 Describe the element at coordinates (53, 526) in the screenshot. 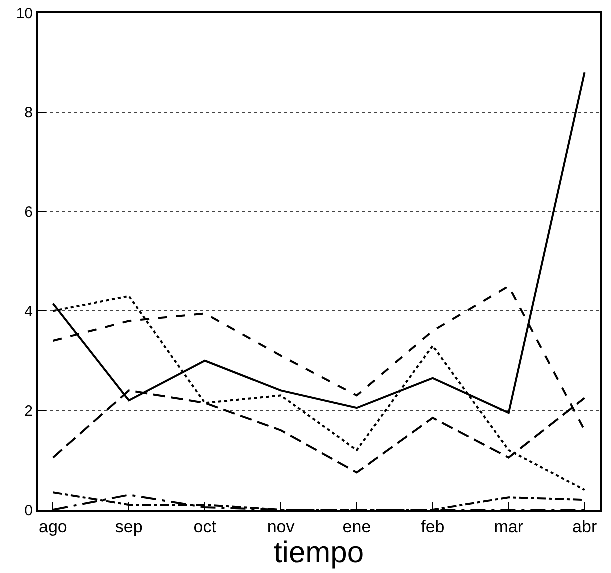

I see `x-tick-label: ago` at that location.